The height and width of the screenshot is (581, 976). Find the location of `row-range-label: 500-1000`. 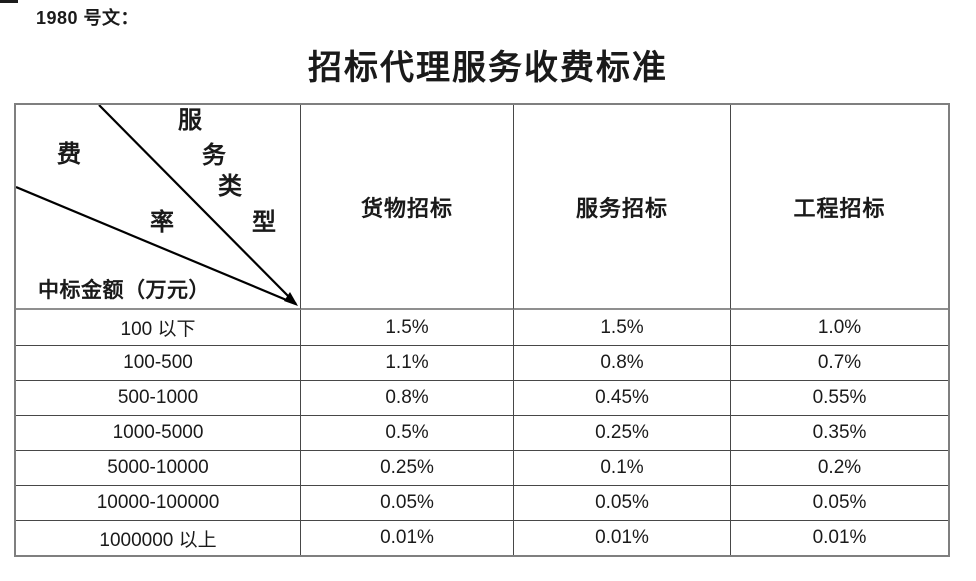

row-range-label: 500-1000 is located at coordinates (158, 397).